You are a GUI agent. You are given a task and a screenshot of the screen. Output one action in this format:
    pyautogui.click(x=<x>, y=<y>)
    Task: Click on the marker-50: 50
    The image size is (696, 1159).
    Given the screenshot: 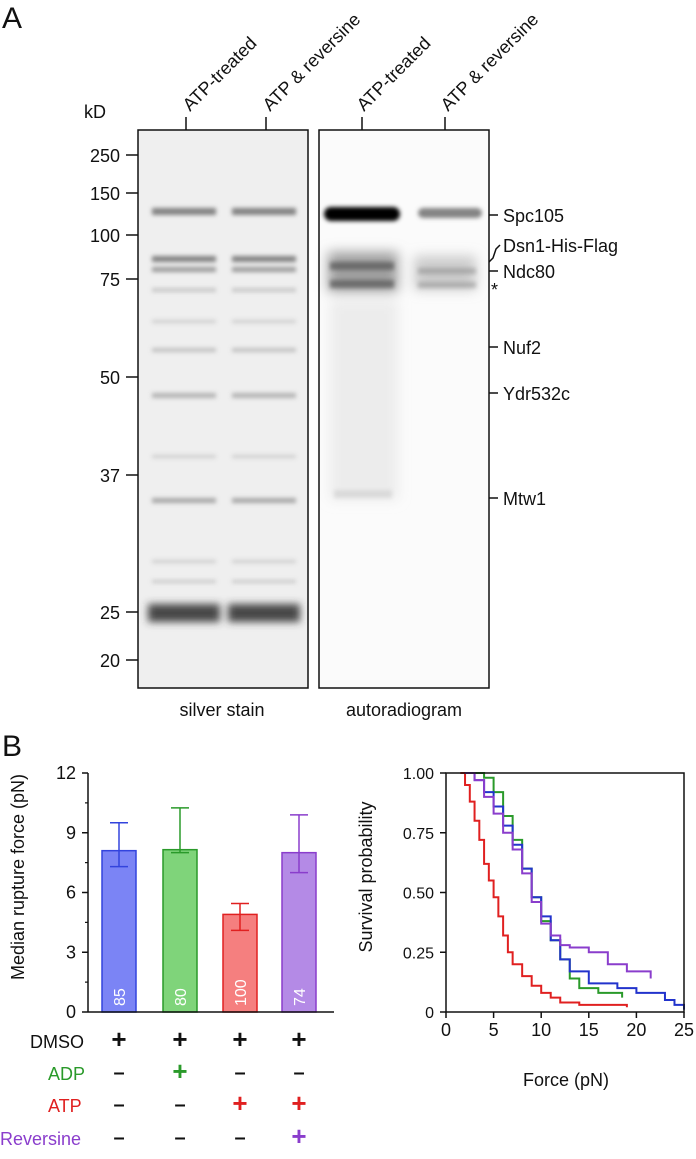 What is the action you would take?
    pyautogui.click(x=119, y=378)
    